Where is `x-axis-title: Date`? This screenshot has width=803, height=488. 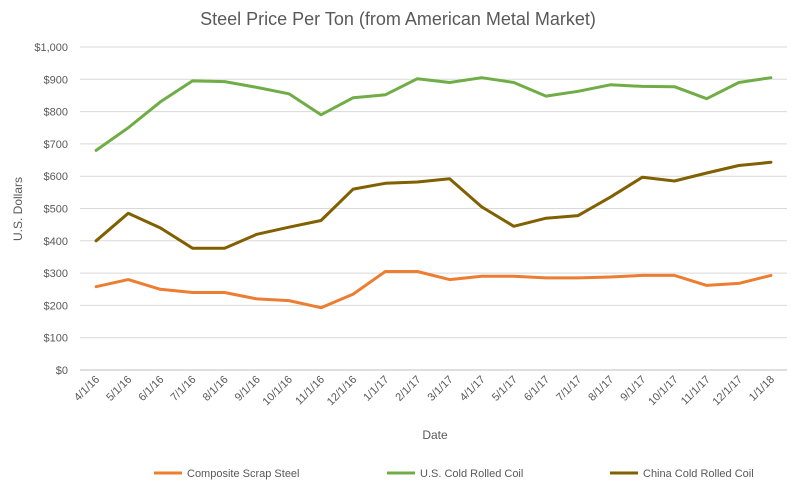
x-axis-title: Date is located at coordinates (435, 435).